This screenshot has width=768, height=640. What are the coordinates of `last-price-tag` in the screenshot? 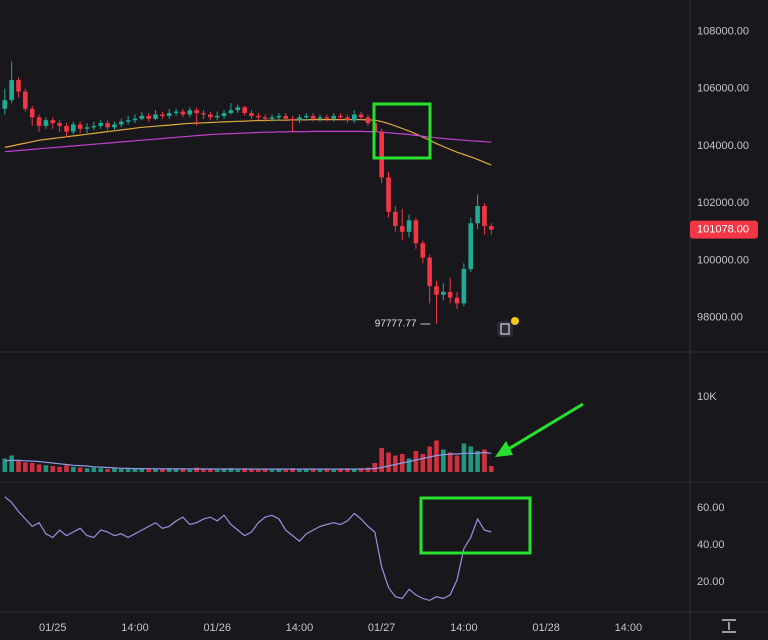 It's located at (724, 229).